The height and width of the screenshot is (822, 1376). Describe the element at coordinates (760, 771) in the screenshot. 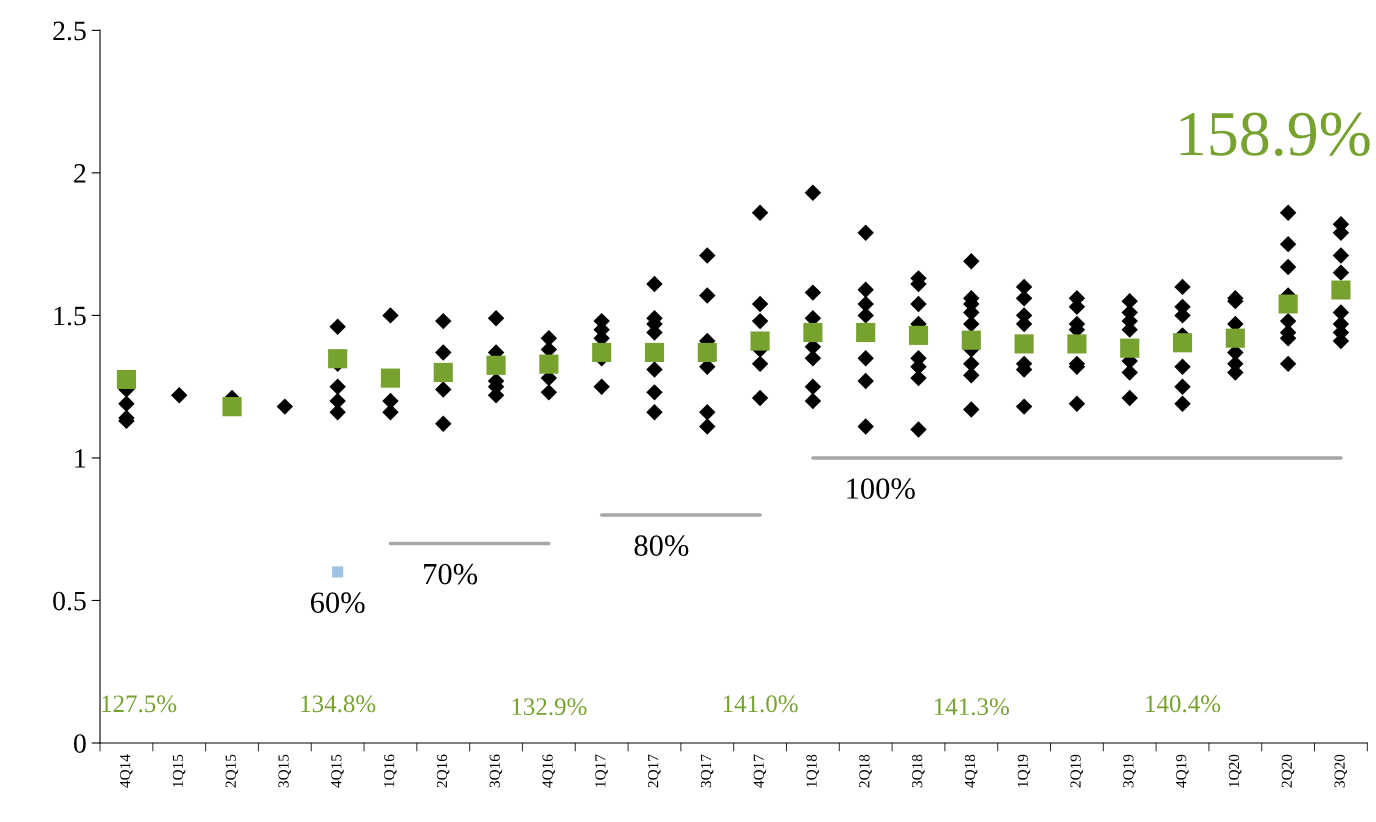

I see `x-tick-label: 4Q17` at that location.